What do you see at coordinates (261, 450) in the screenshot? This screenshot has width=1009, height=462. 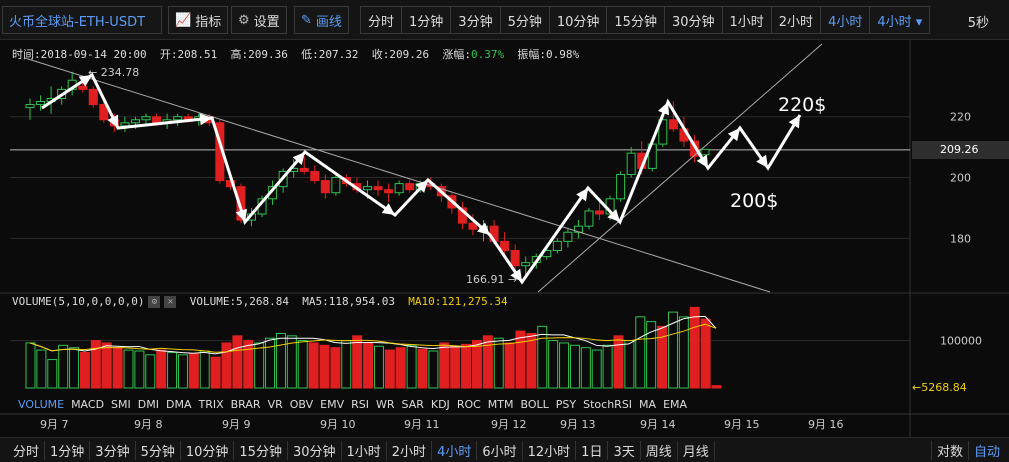 I see `bottom-interval-tab: 15分钟` at bounding box center [261, 450].